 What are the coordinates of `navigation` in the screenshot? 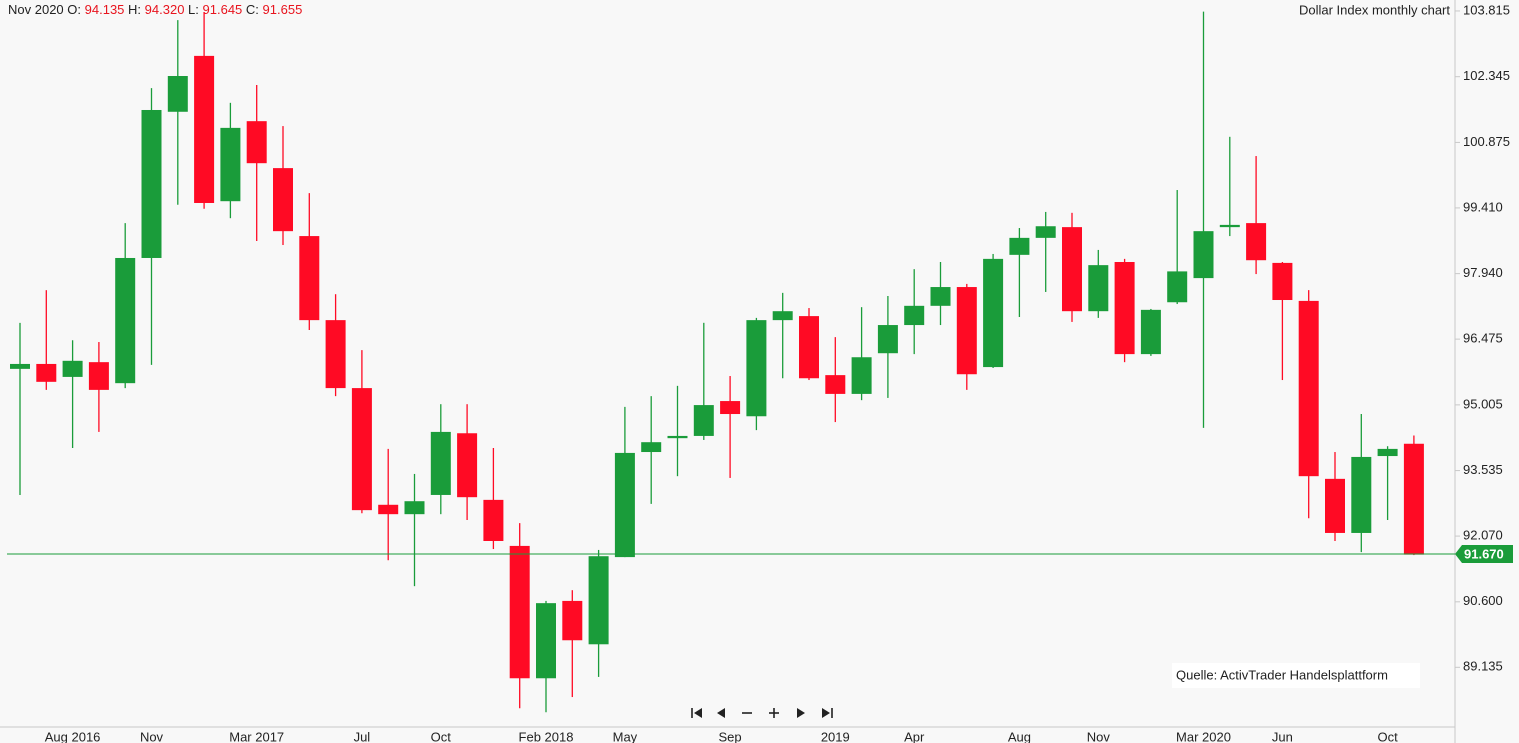 It's located at (762, 713).